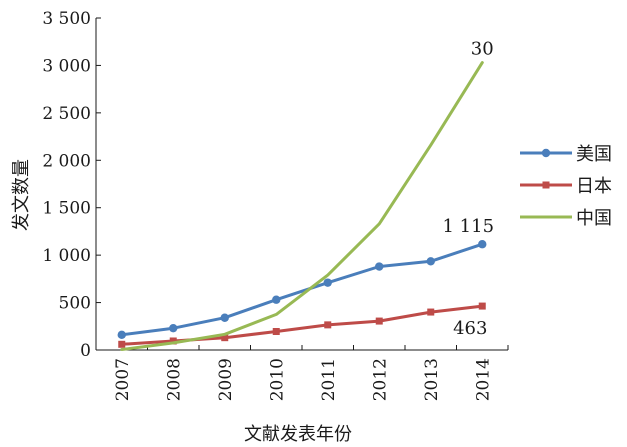 The width and height of the screenshot is (627, 447). Describe the element at coordinates (21, 195) in the screenshot. I see `y-axis-title: 发文数量` at that location.